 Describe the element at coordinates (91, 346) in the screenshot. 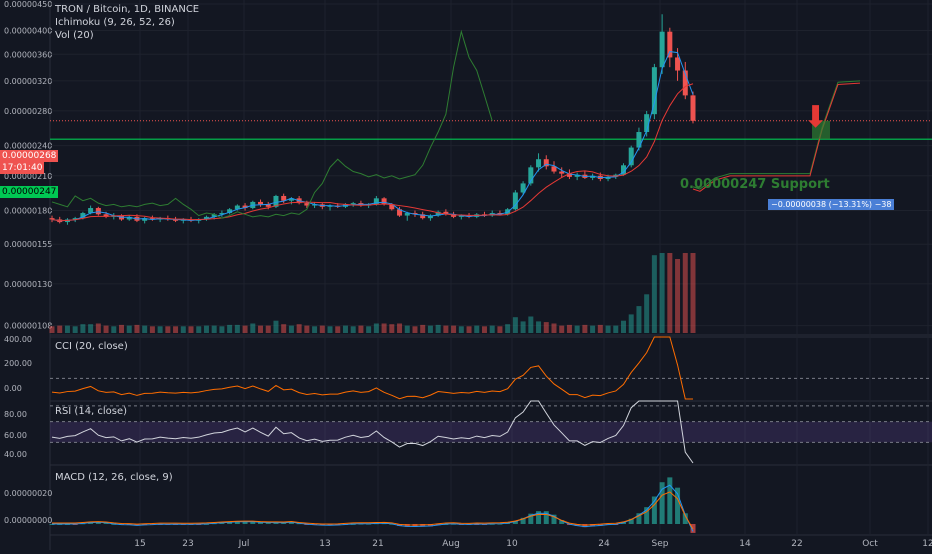

I see `cci-legend: CCI (20, close)` at that location.